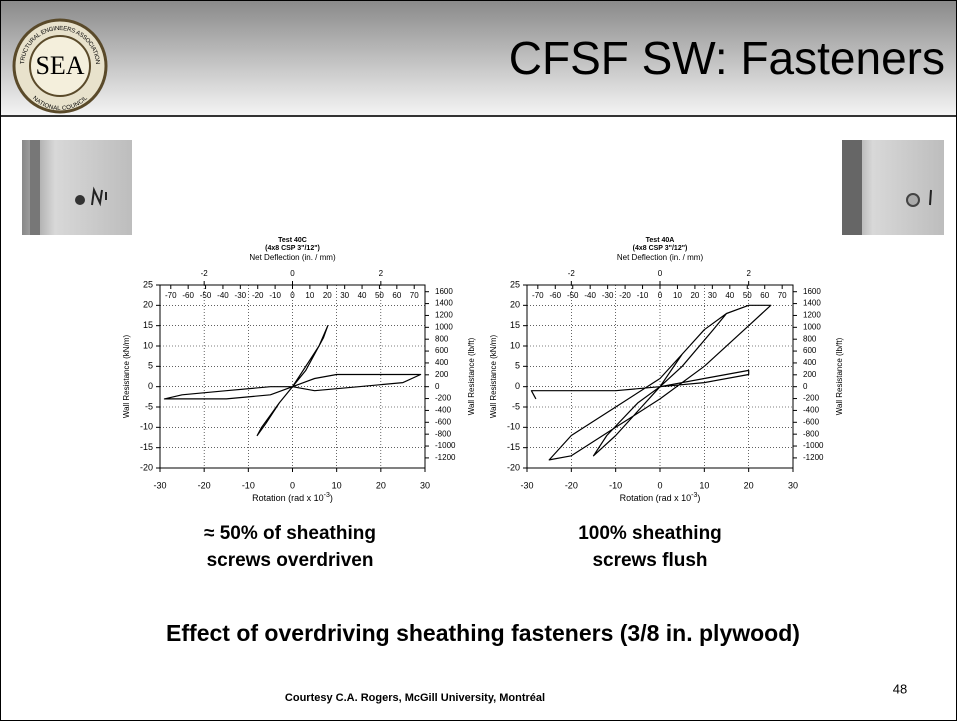 The width and height of the screenshot is (957, 726). I want to click on page-number: 48, so click(900, 688).